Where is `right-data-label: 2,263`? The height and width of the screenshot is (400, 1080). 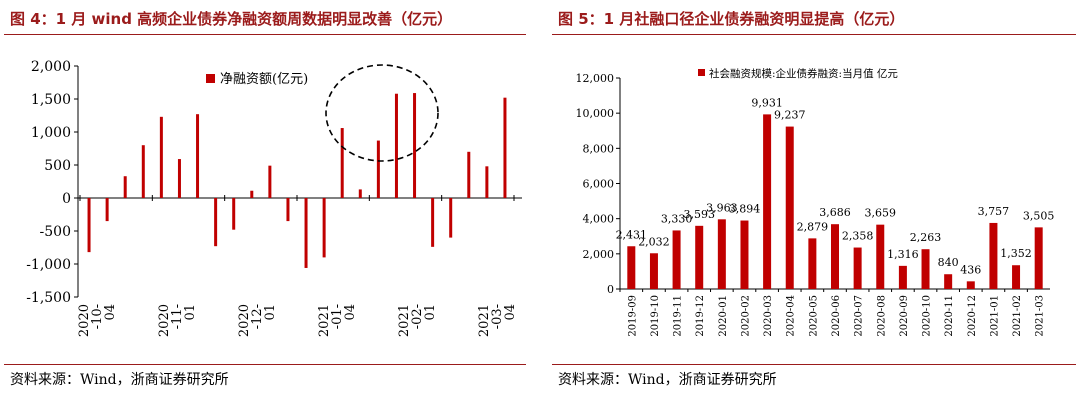 right-data-label: 2,263 is located at coordinates (926, 237).